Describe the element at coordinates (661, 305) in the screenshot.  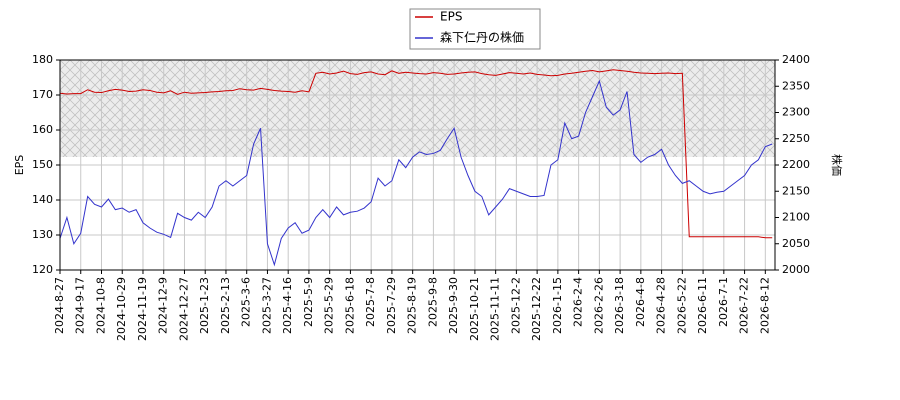
I see `x-tick-label: 2026-4-28` at that location.